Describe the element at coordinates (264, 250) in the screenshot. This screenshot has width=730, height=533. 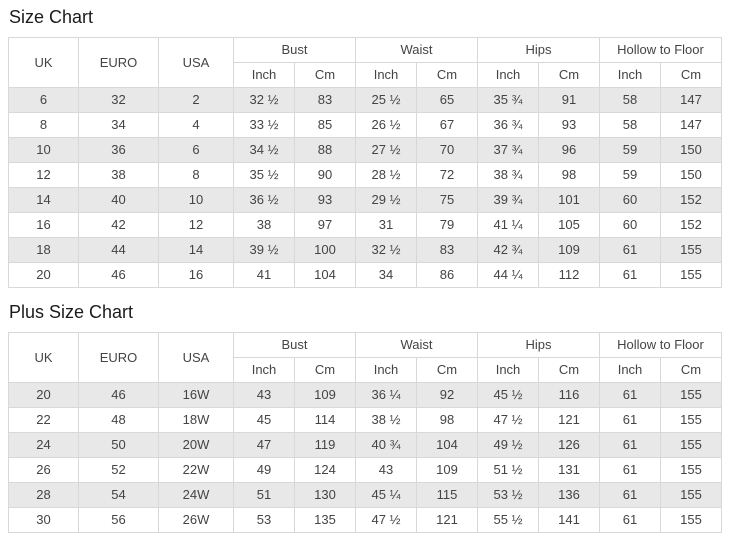
I see `table-cell: 39 ½` at that location.